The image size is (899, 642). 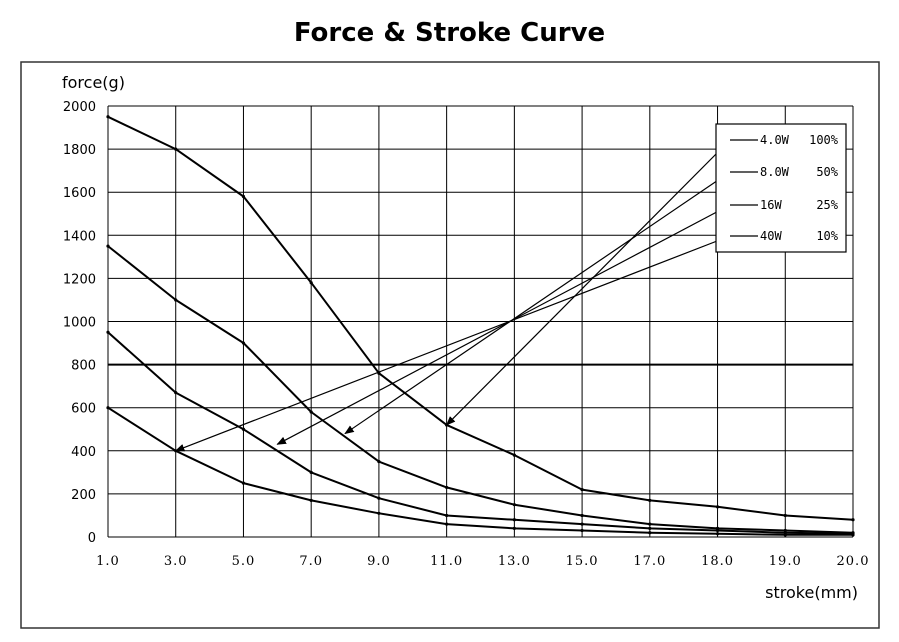 I want to click on legend: 4.0W 100% 8.0W 50% 16W 25% 40W 10%, so click(x=781, y=188).